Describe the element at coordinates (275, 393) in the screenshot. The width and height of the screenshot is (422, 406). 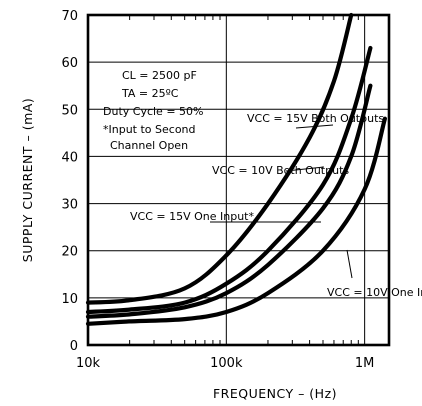
I see `x-axis-label: FREQUENCY – (Hz)` at that location.